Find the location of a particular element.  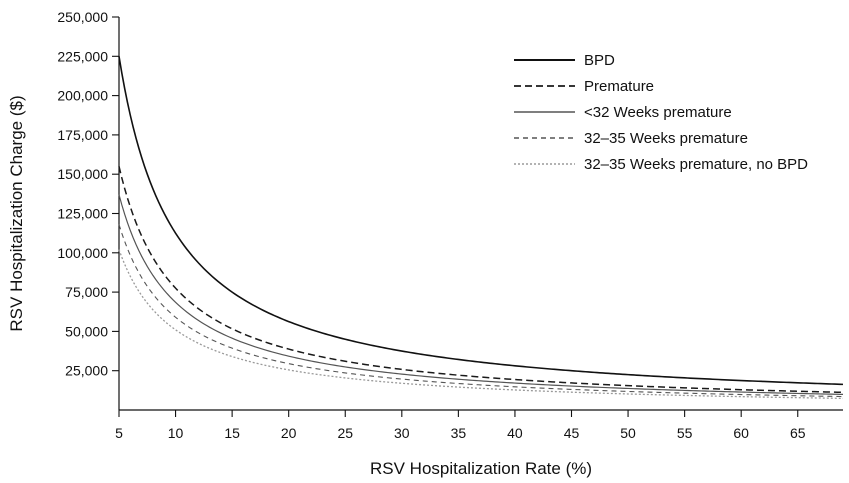

x-tick-label: 15 is located at coordinates (232, 433).